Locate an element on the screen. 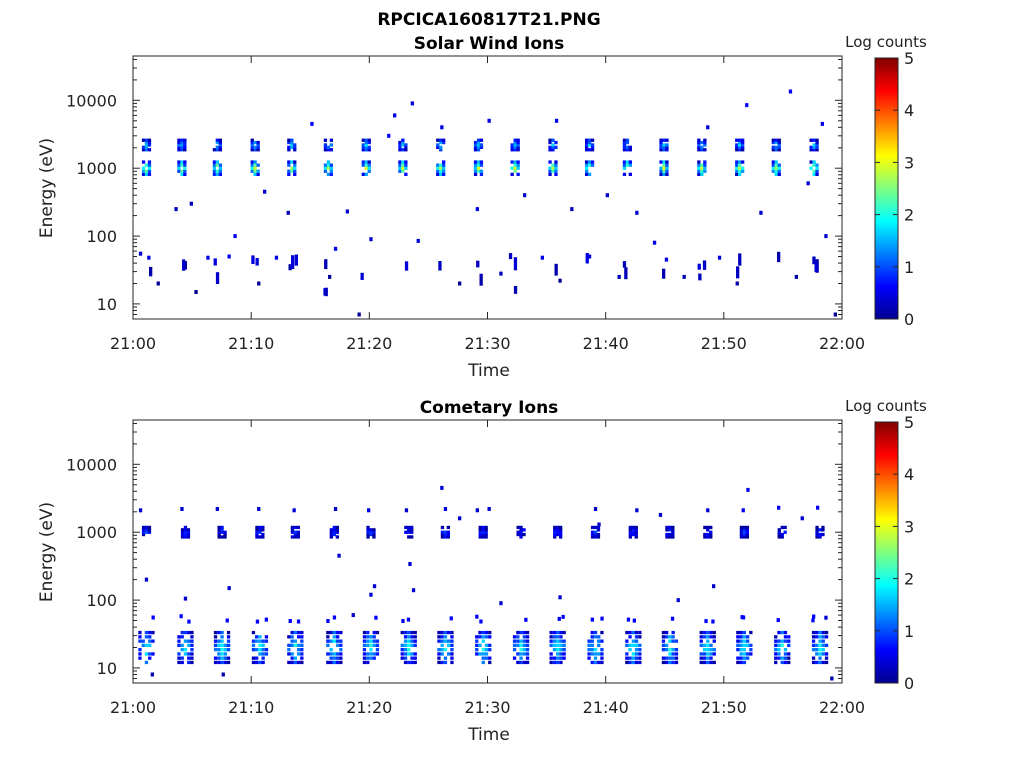 The width and height of the screenshot is (1024, 768). y-tick-label: 100 is located at coordinates (101, 600).